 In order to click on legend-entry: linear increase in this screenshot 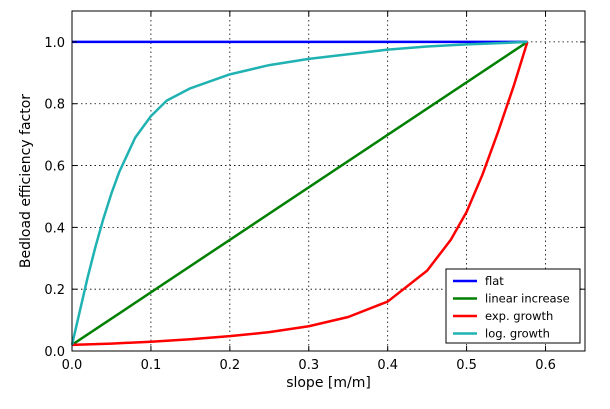, I will do `click(527, 299)`.